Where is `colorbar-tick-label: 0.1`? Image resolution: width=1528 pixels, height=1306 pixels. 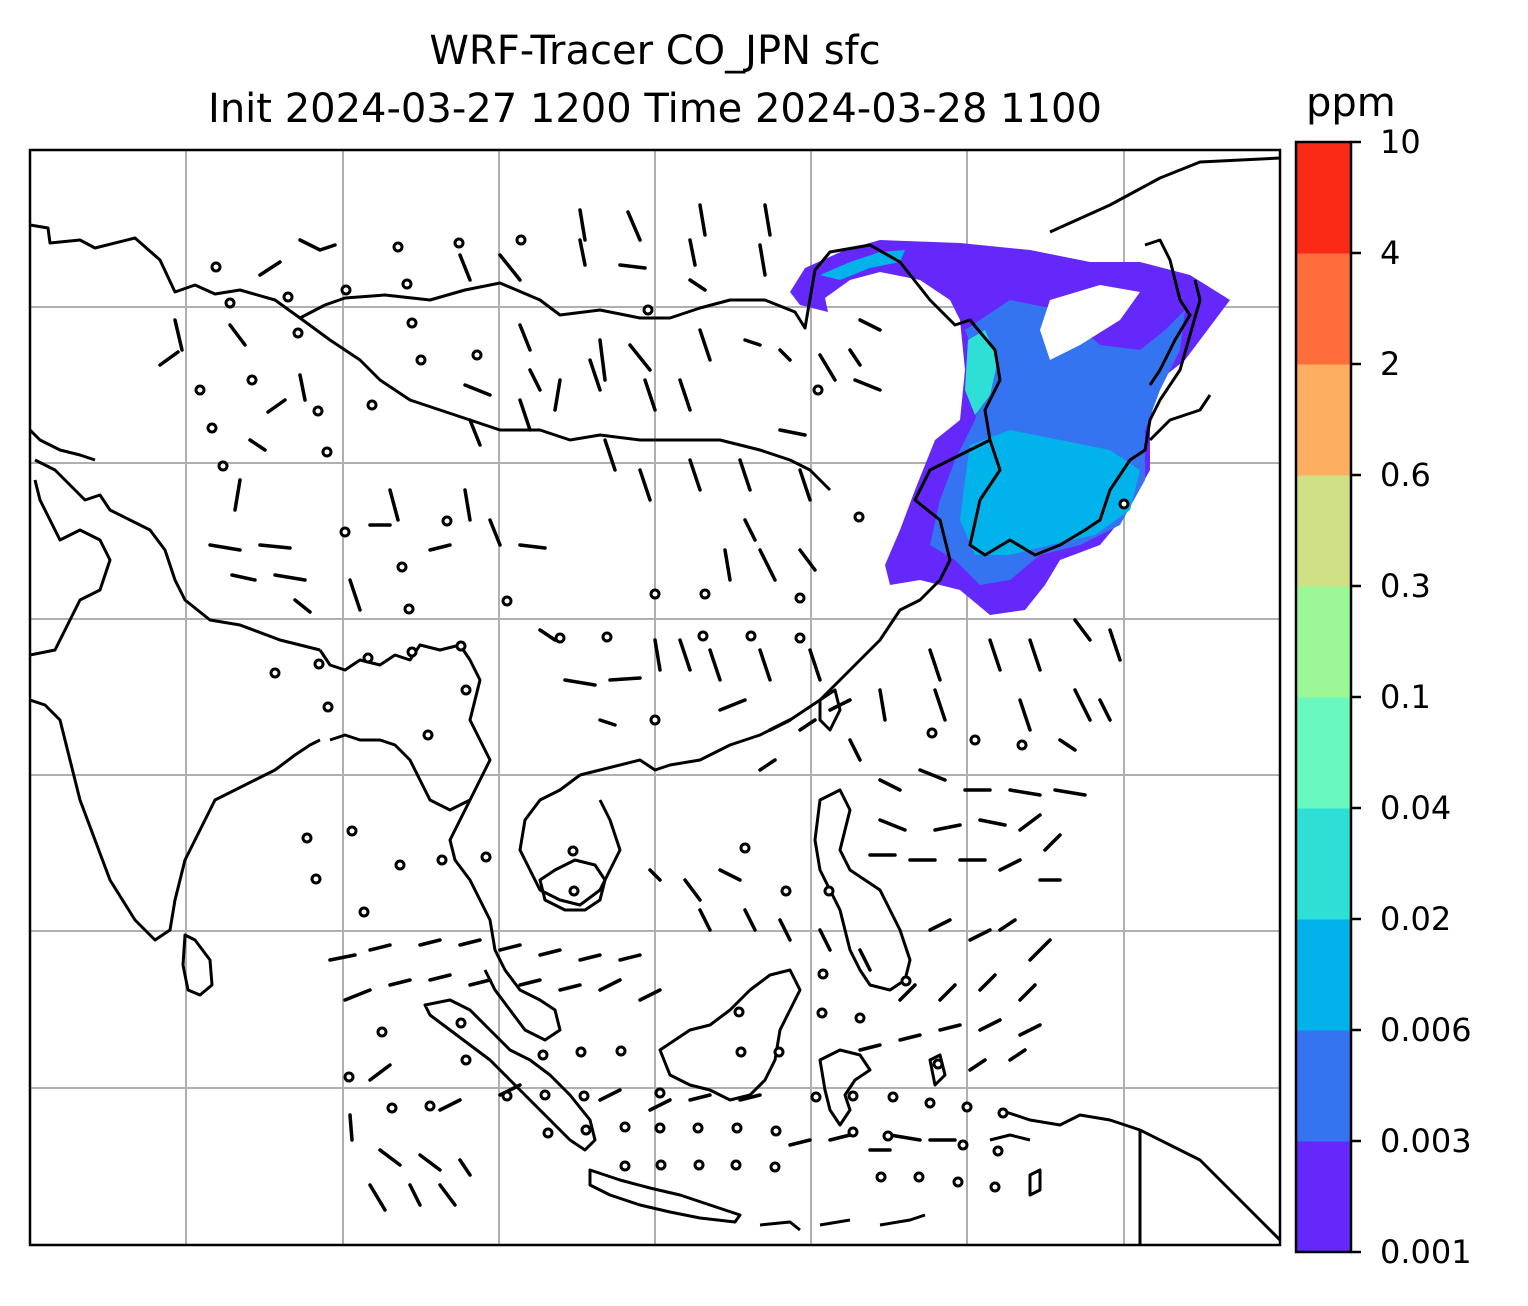
colorbar-tick-label: 0.1 is located at coordinates (1405, 697).